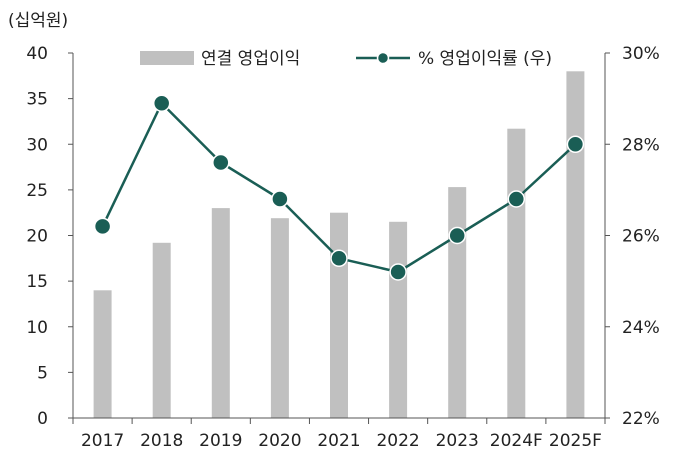 The image size is (680, 461). Describe the element at coordinates (383, 58) in the screenshot. I see `legend-line-marker` at that location.